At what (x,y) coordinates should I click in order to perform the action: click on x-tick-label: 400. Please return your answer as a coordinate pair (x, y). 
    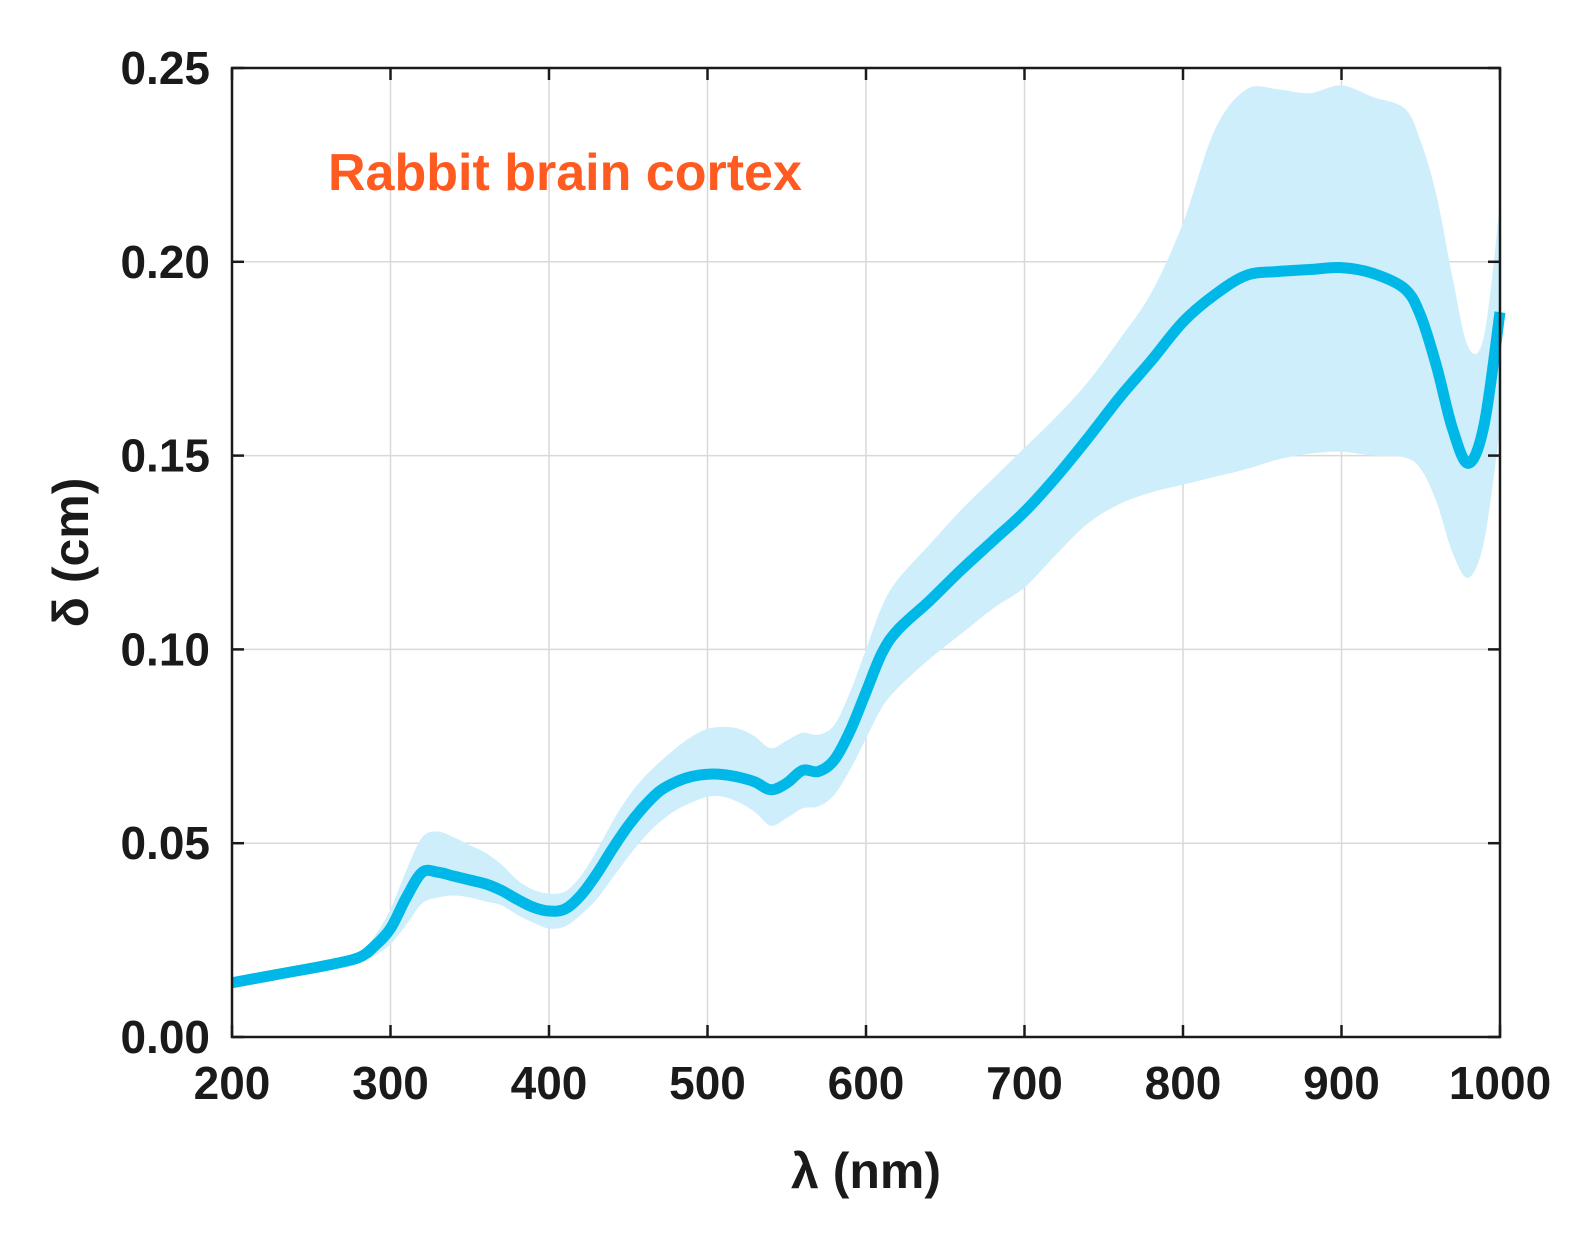
    Looking at the image, I should click on (549, 1083).